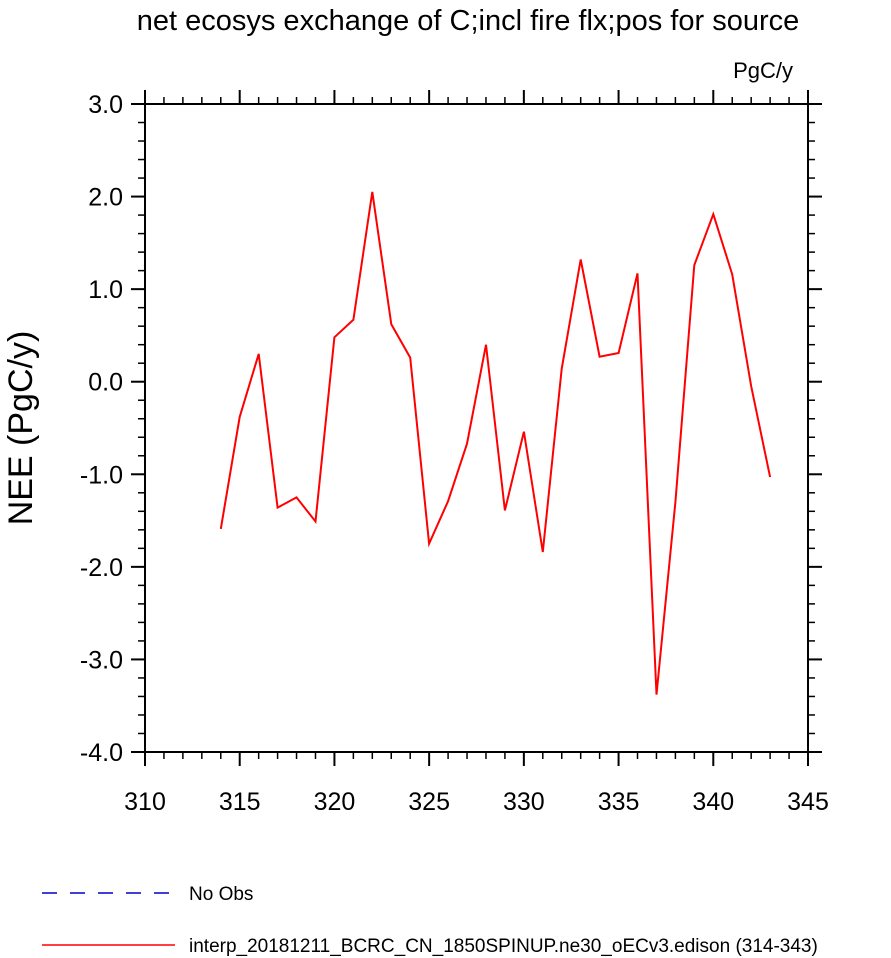  What do you see at coordinates (763, 70) in the screenshot?
I see `units-label: PgC/y` at bounding box center [763, 70].